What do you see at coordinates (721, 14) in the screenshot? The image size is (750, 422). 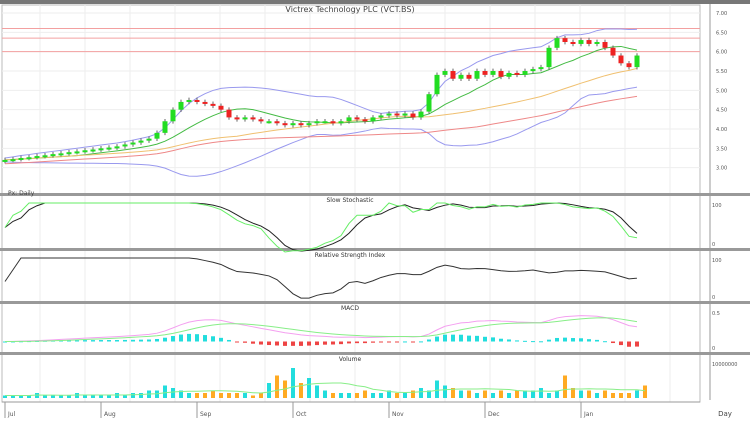 I see `price-tick-label: 7.00` at bounding box center [721, 14].